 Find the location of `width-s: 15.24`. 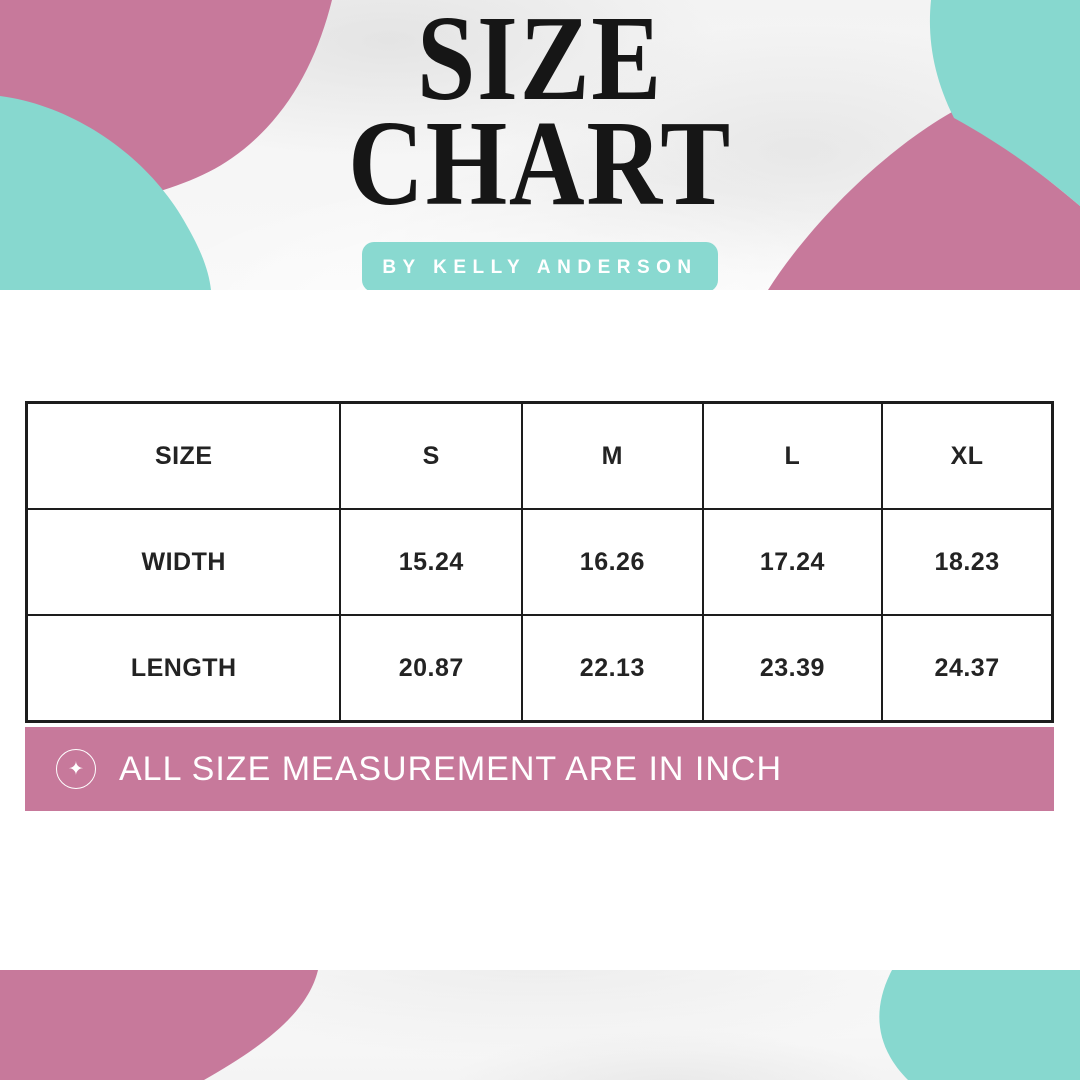

width-s: 15.24 is located at coordinates (431, 562).